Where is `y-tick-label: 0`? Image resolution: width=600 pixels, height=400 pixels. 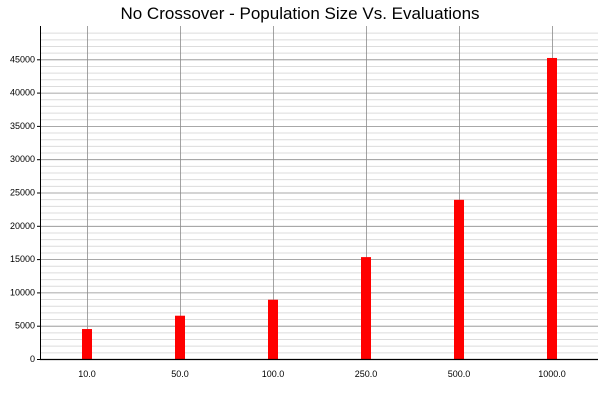 y-tick-label: 0 is located at coordinates (32, 359).